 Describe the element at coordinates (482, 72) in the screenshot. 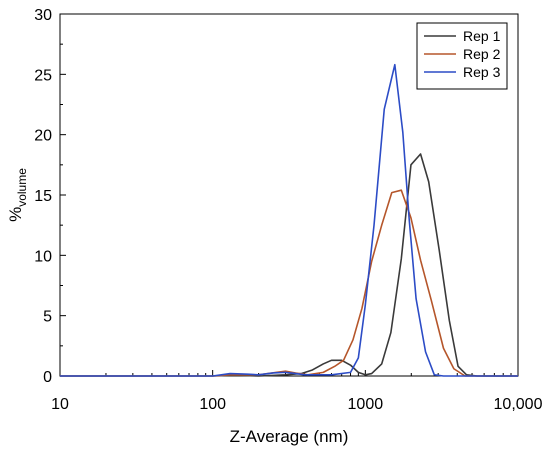

I see `legend-label-rep-3: Rep 3` at that location.